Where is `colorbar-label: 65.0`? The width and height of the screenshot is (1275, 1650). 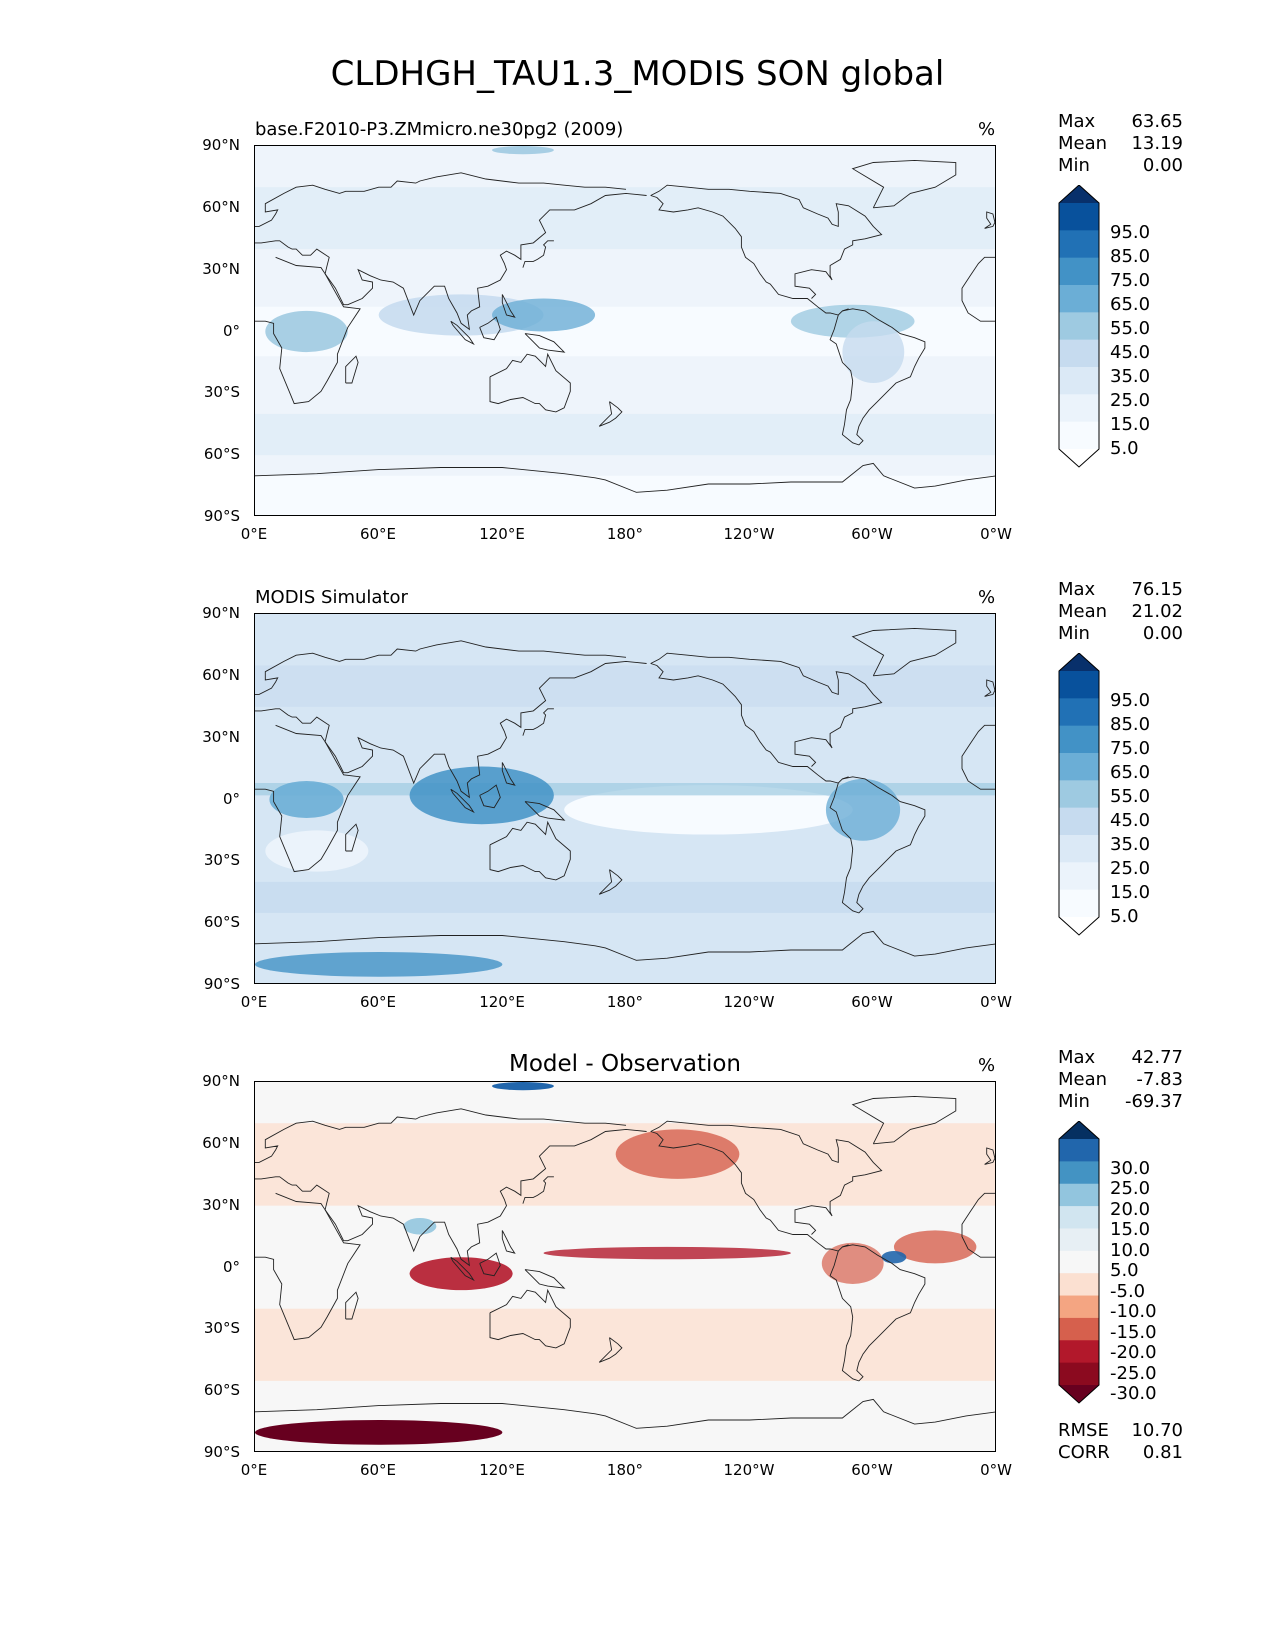 colorbar-label: 65.0 is located at coordinates (1130, 304).